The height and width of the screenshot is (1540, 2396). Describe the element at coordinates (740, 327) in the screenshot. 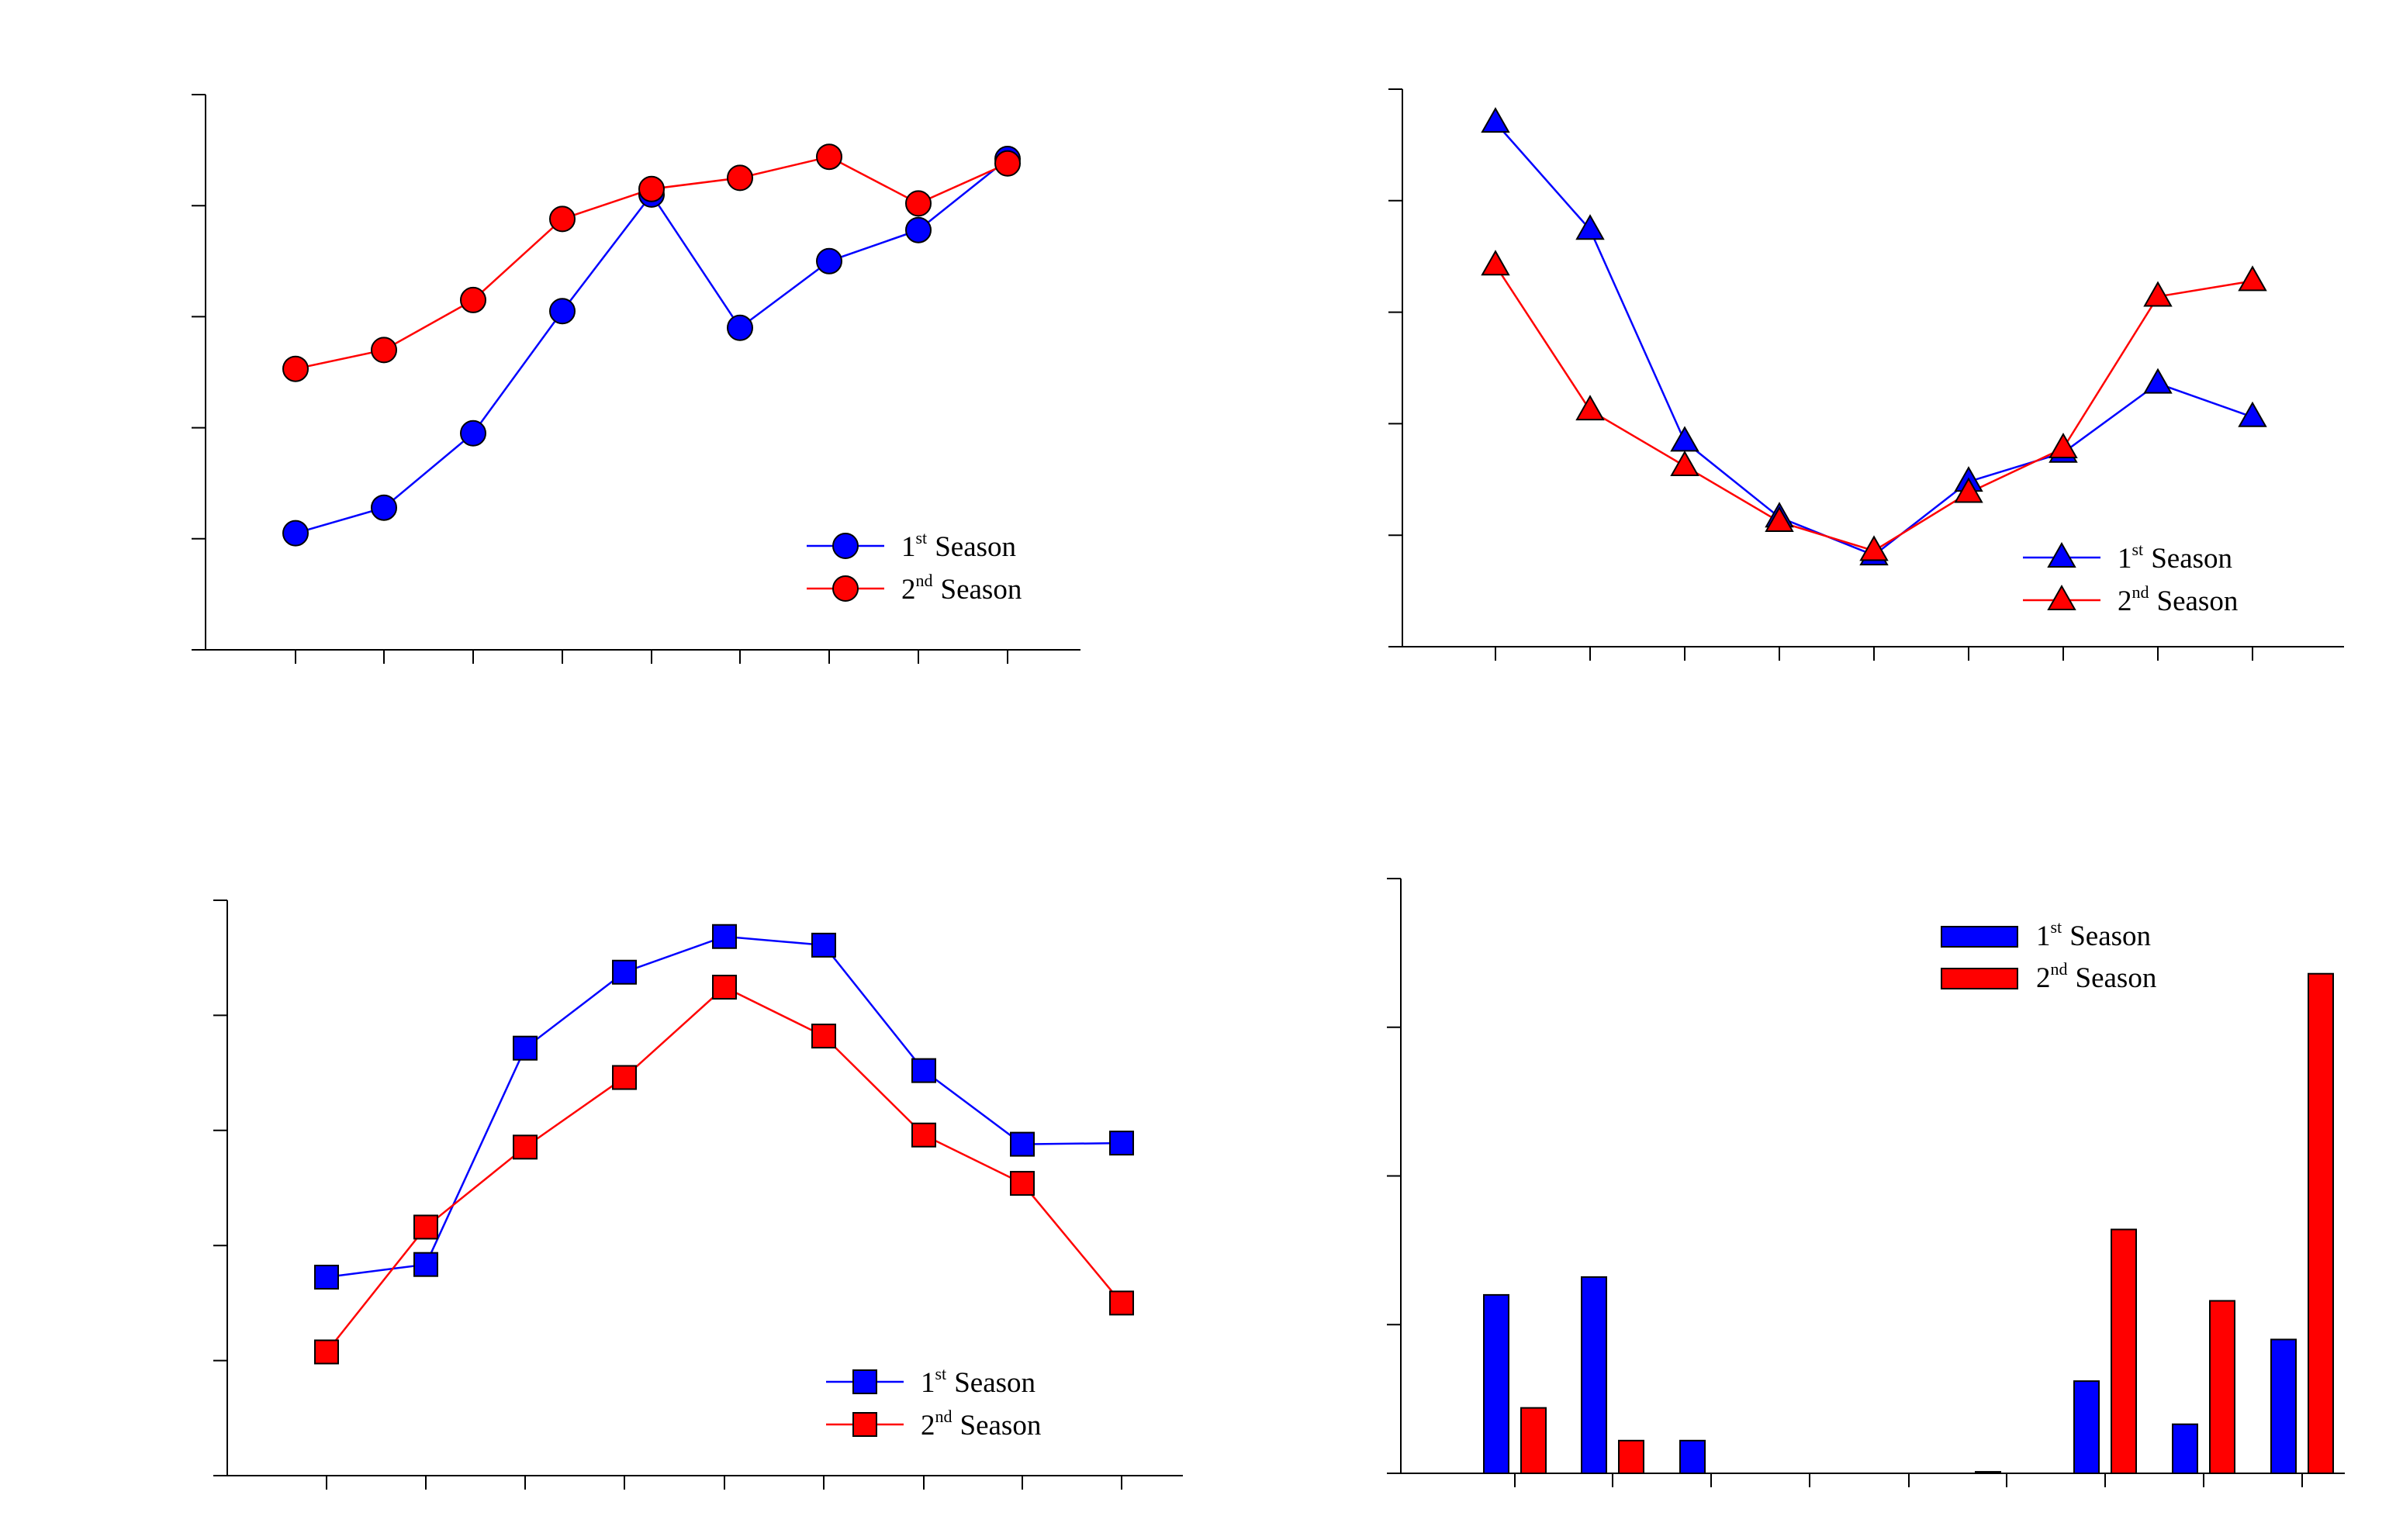

I see `point-season1-nov` at that location.